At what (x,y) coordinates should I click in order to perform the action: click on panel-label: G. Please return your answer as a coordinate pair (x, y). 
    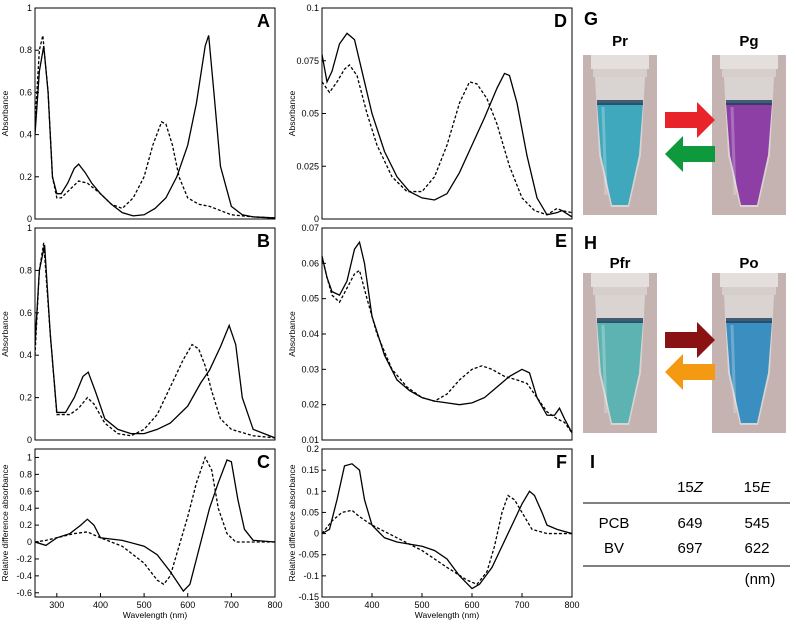
    Looking at the image, I should click on (591, 19).